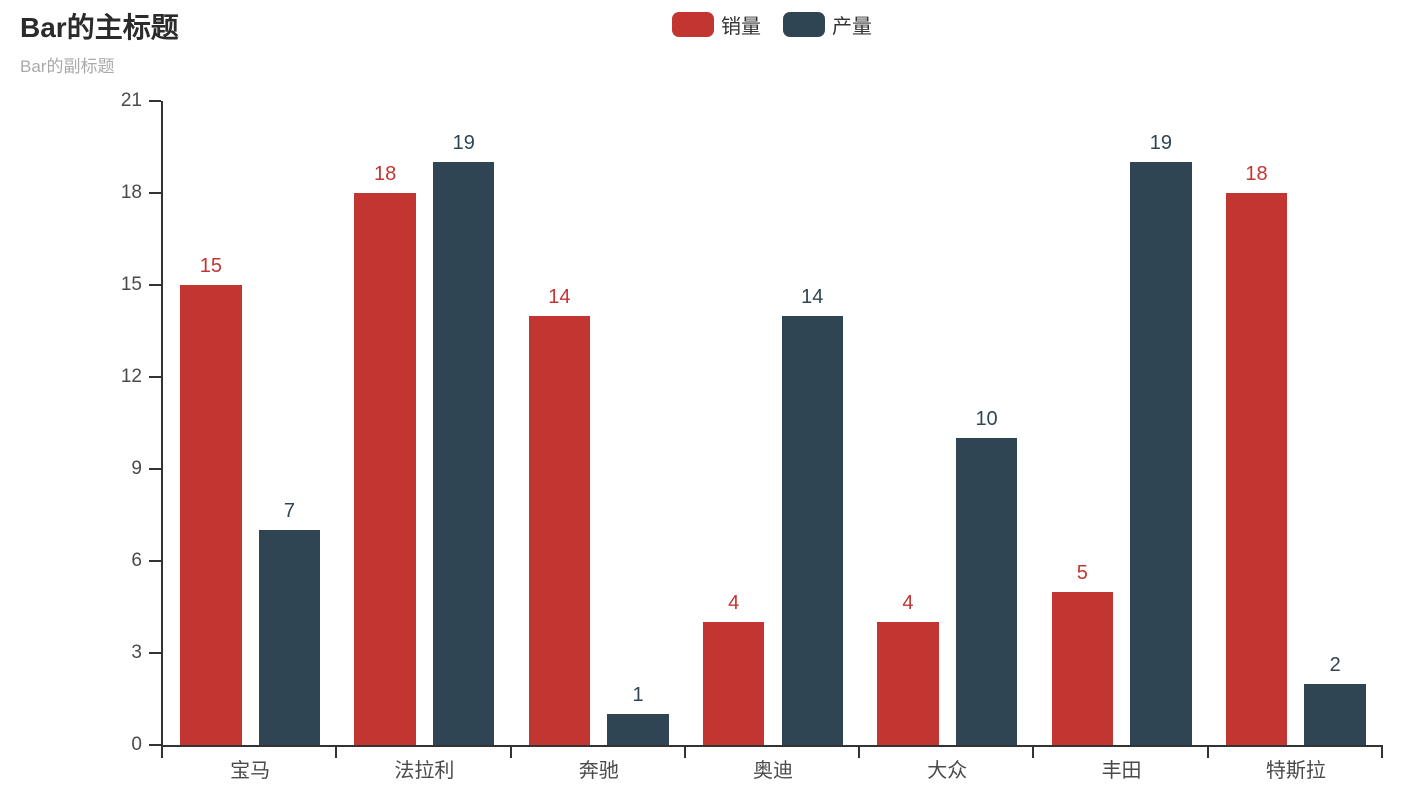 This screenshot has width=1409, height=801. I want to click on x-category-label: 奔驰, so click(598, 771).